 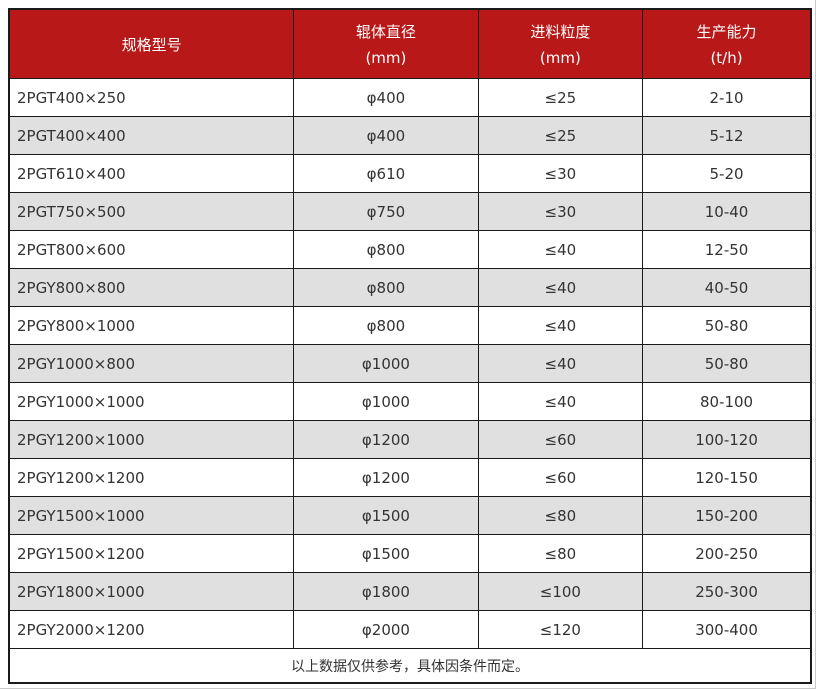 What do you see at coordinates (386, 43) in the screenshot?
I see `header-cell-roller-diameter: 辊体直径 (mm)` at bounding box center [386, 43].